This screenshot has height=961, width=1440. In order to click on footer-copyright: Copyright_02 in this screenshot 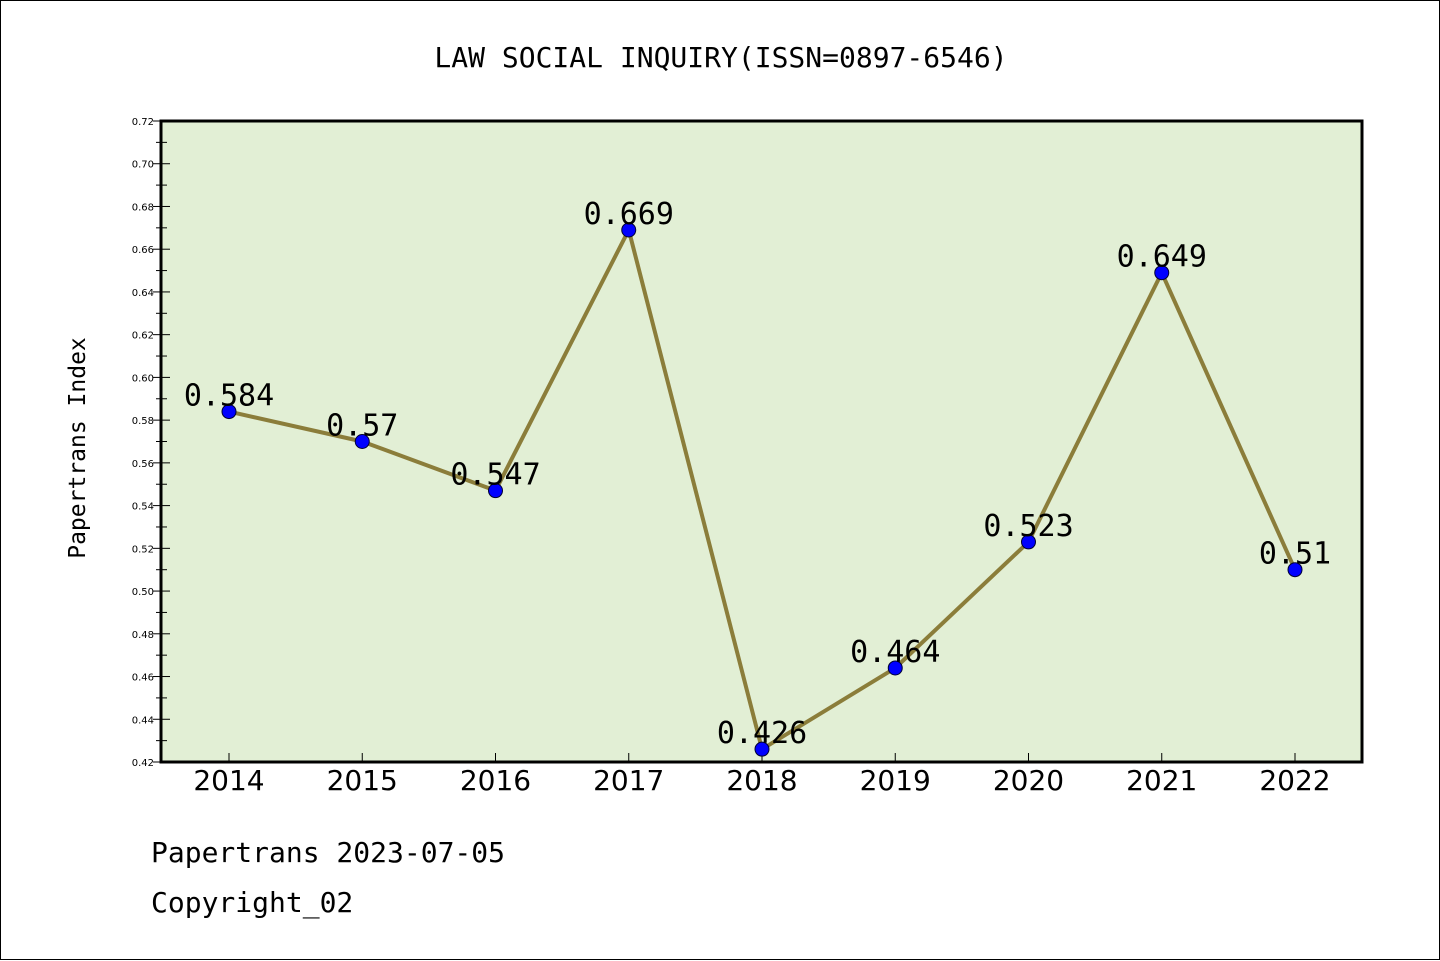, I will do `click(252, 902)`.